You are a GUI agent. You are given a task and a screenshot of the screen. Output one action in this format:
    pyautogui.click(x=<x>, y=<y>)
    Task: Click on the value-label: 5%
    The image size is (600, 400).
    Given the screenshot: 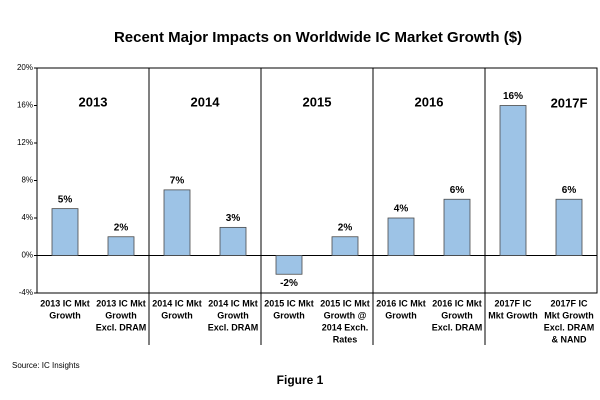 What is the action you would take?
    pyautogui.click(x=65, y=199)
    